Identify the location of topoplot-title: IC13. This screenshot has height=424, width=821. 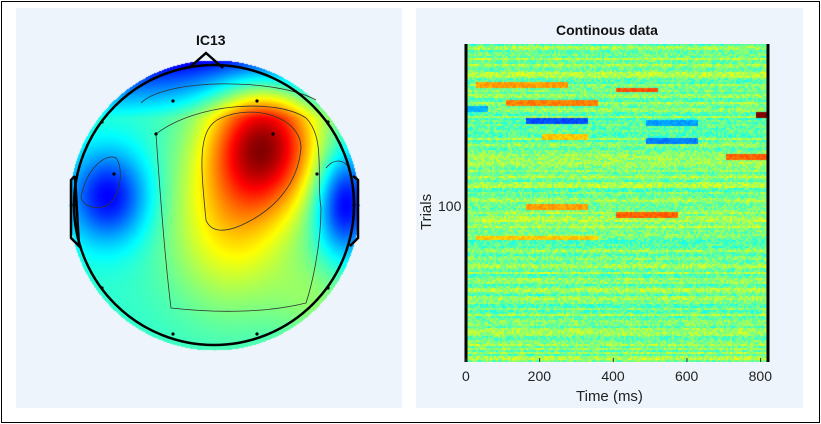
(211, 40).